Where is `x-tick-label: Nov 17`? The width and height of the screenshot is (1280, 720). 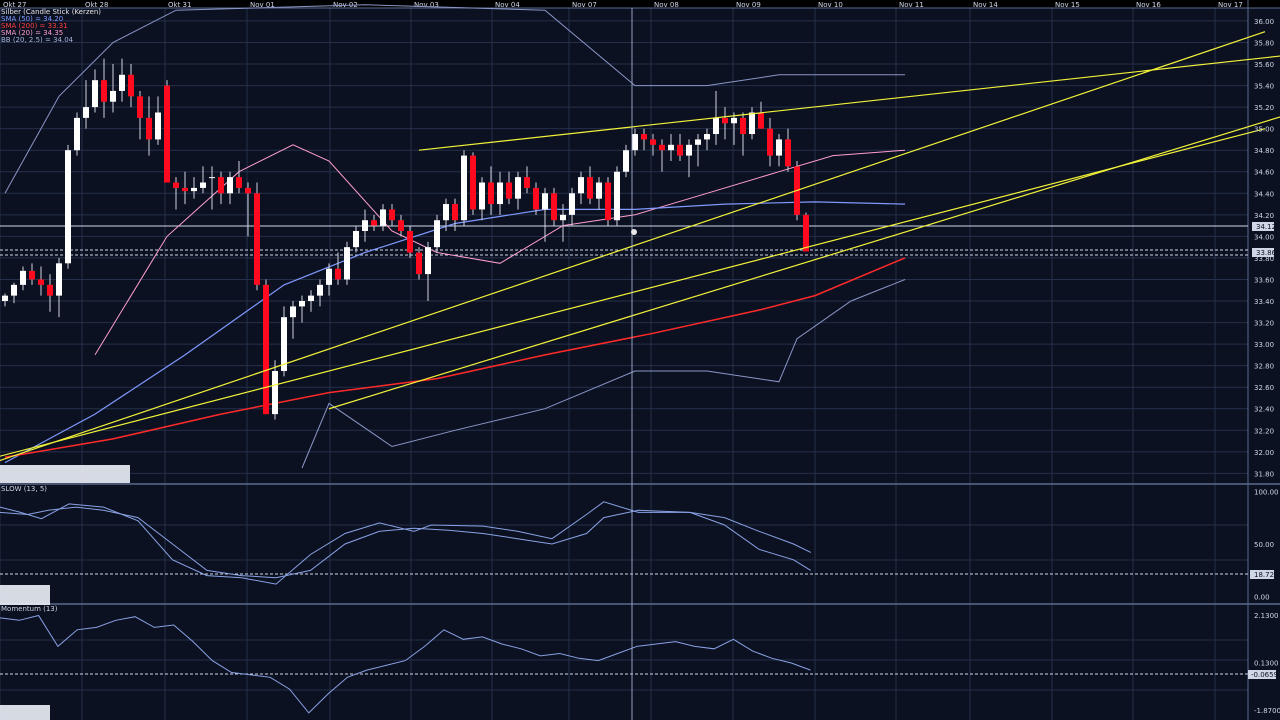 x-tick-label: Nov 17 is located at coordinates (1230, 5).